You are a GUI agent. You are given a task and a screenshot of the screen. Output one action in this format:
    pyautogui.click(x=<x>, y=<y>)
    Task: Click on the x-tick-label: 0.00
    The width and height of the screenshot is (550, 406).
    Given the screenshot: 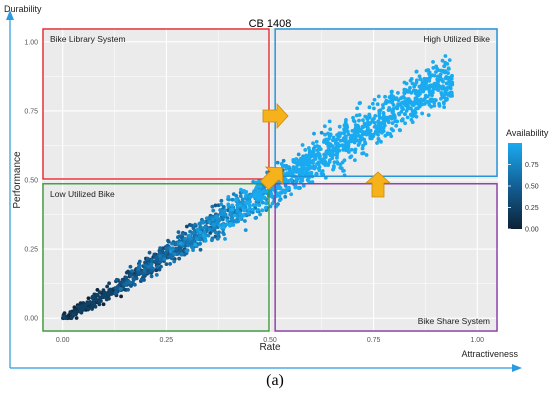 What is the action you would take?
    pyautogui.click(x=63, y=340)
    